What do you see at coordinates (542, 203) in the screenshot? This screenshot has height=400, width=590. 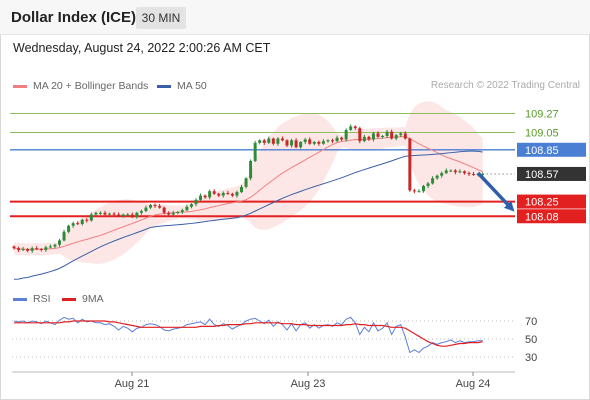 I see `support-label: 108.25` at bounding box center [542, 203].